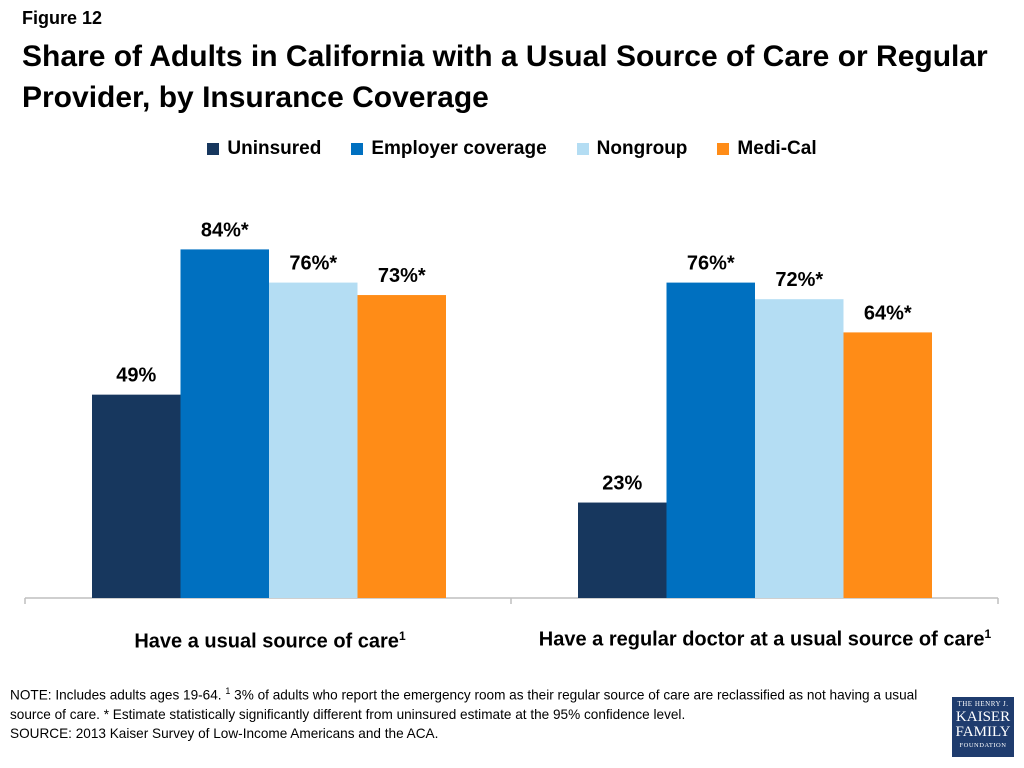 Image resolution: width=1024 pixels, height=768 pixels. Describe the element at coordinates (642, 148) in the screenshot. I see `legend-label: Nongroup` at that location.